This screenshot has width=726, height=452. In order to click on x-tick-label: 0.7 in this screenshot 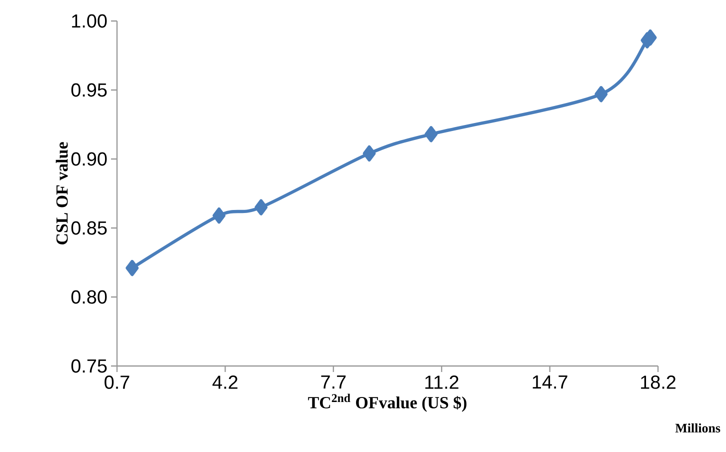, I will do `click(117, 382)`.